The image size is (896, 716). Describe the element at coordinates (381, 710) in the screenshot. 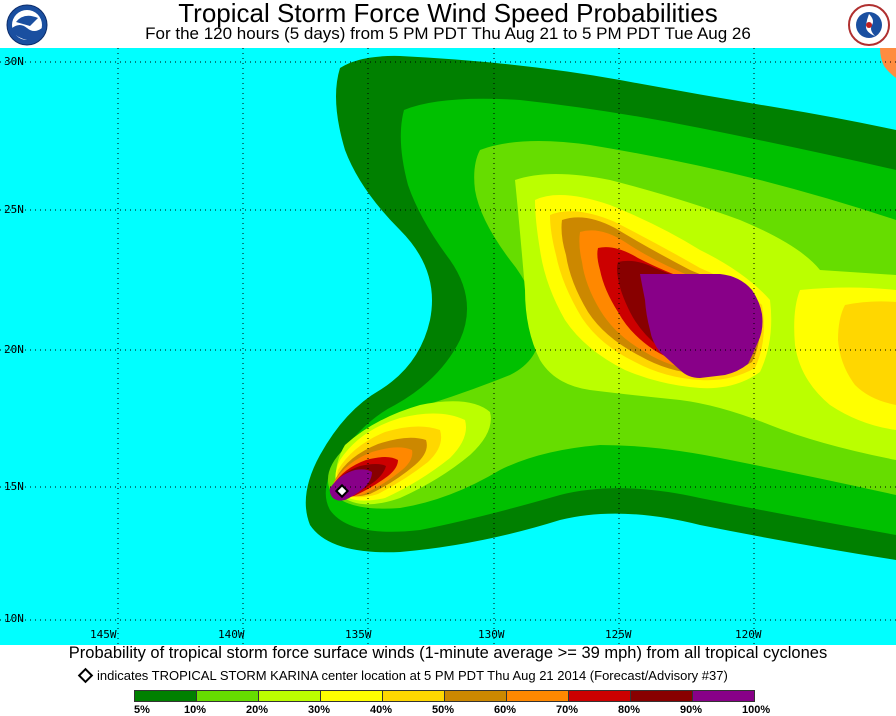

I see `legend-label: 40%` at that location.